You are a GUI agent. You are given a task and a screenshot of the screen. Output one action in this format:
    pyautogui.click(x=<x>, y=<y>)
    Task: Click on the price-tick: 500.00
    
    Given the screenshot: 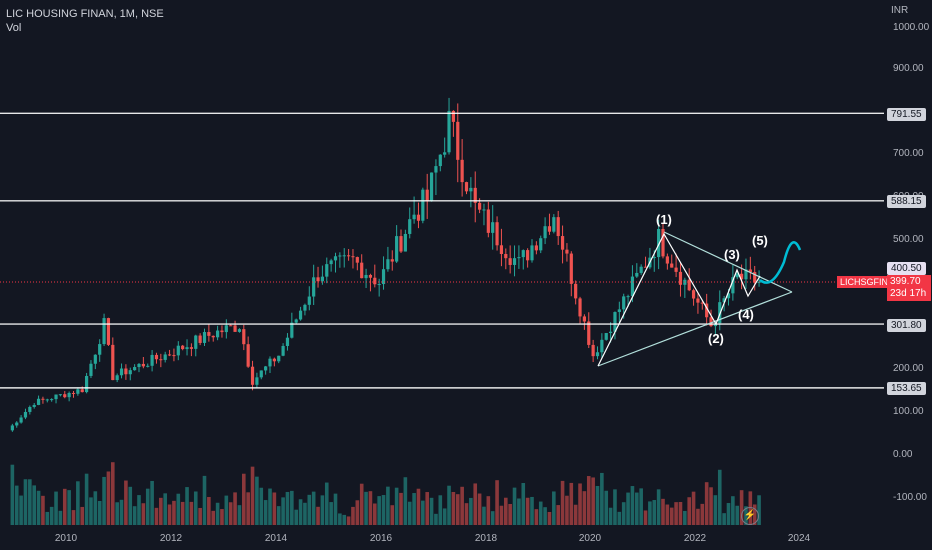 What is the action you would take?
    pyautogui.click(x=908, y=239)
    